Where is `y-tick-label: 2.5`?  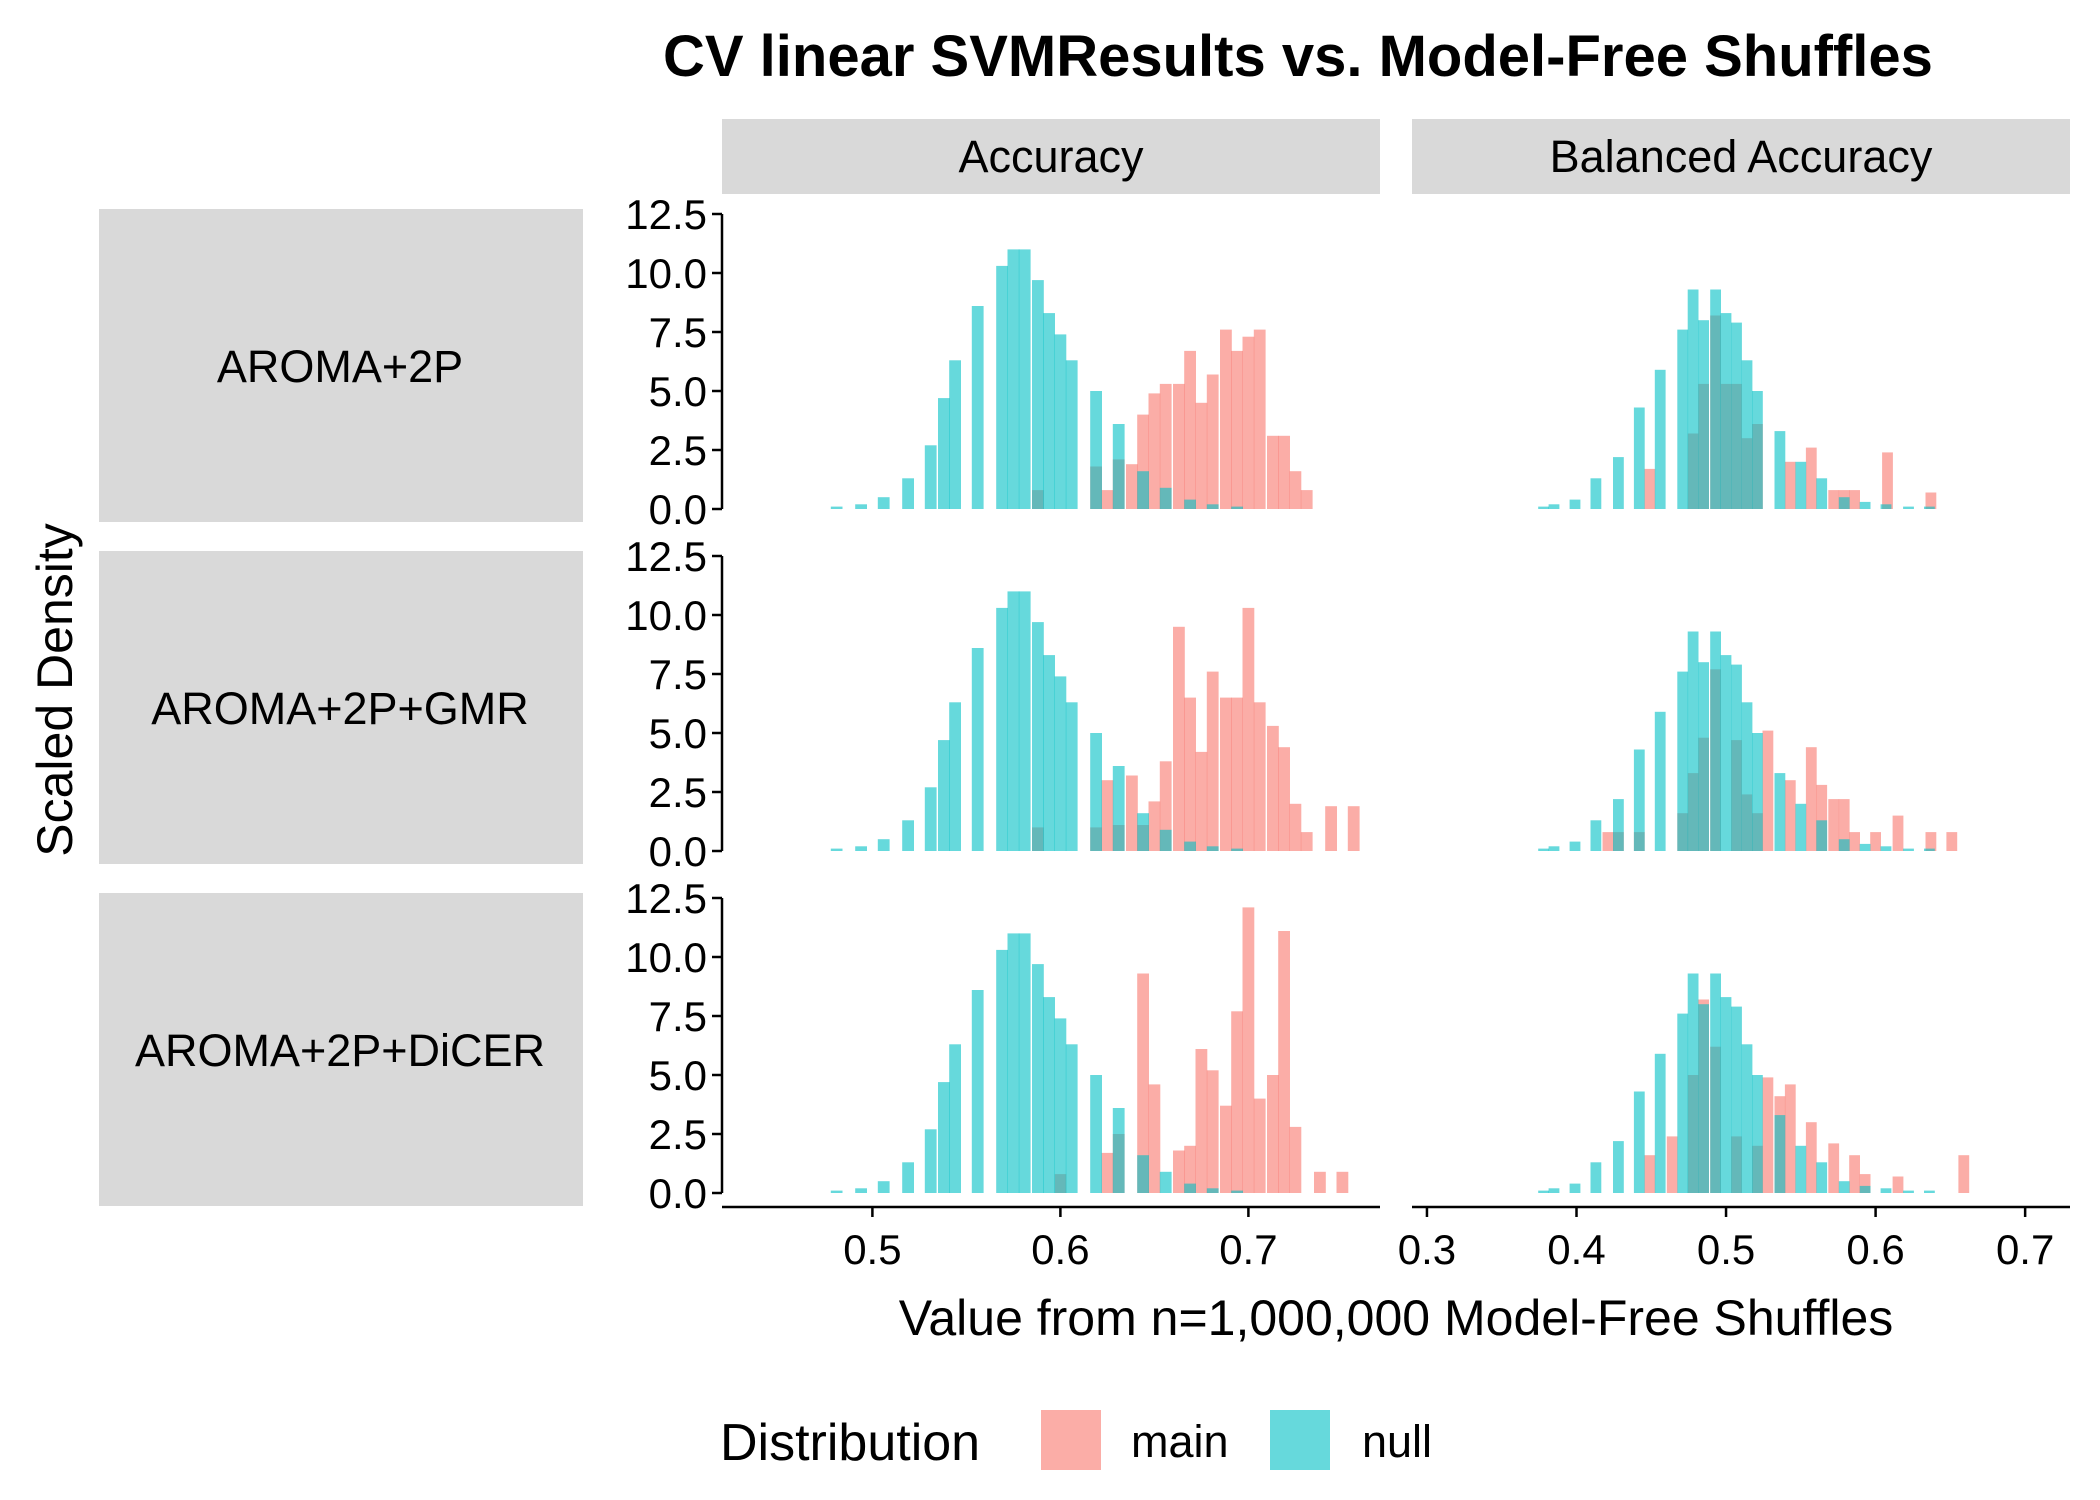 y-tick-label: 2.5 is located at coordinates (678, 1134).